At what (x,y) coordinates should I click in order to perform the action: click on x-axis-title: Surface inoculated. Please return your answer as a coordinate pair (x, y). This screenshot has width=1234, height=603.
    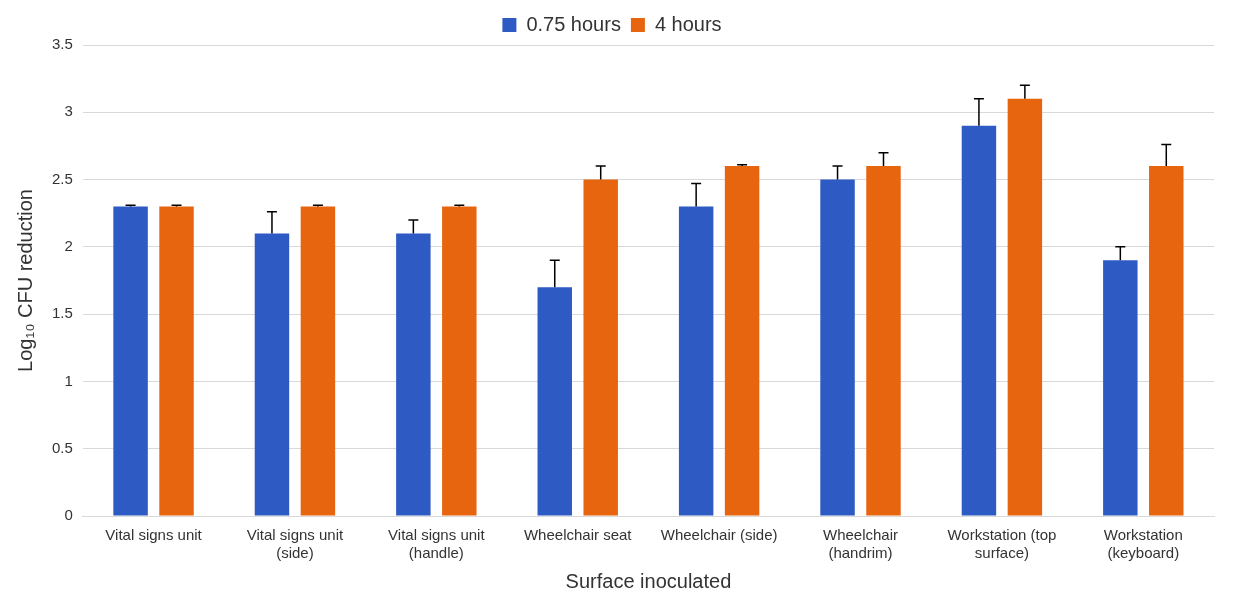
    Looking at the image, I should click on (648, 580).